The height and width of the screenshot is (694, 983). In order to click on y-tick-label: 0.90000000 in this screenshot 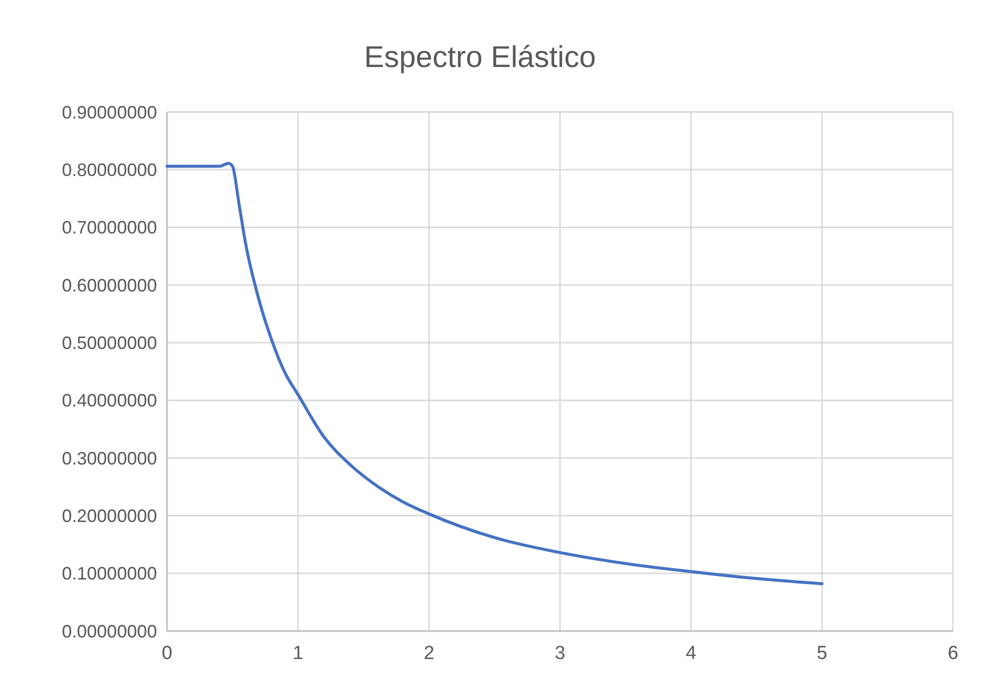, I will do `click(109, 112)`.